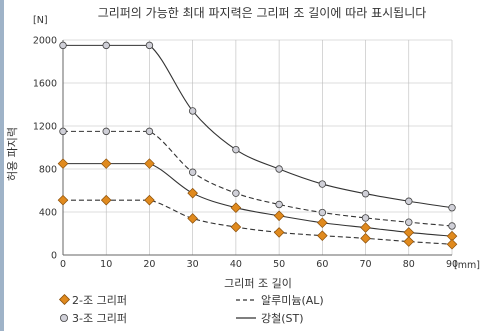 This screenshot has width=488, height=335. Describe the element at coordinates (257, 222) in the screenshot. I see `series-line-2jaw_al` at that location.